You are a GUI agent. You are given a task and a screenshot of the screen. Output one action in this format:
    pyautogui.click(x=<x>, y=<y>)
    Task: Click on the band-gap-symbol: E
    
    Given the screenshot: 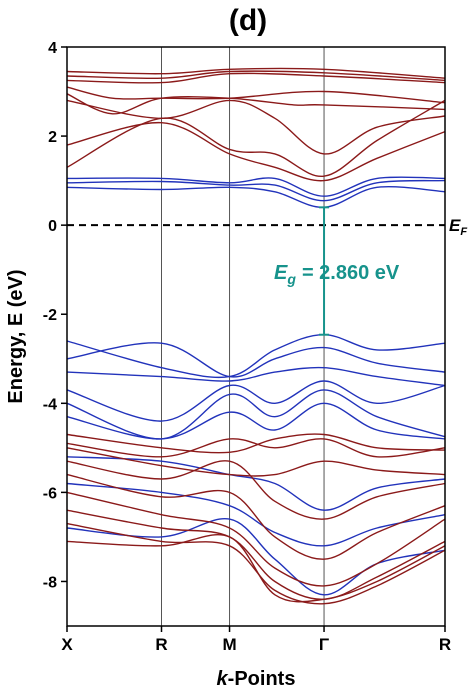 What is the action you would take?
    pyautogui.click(x=281, y=273)
    